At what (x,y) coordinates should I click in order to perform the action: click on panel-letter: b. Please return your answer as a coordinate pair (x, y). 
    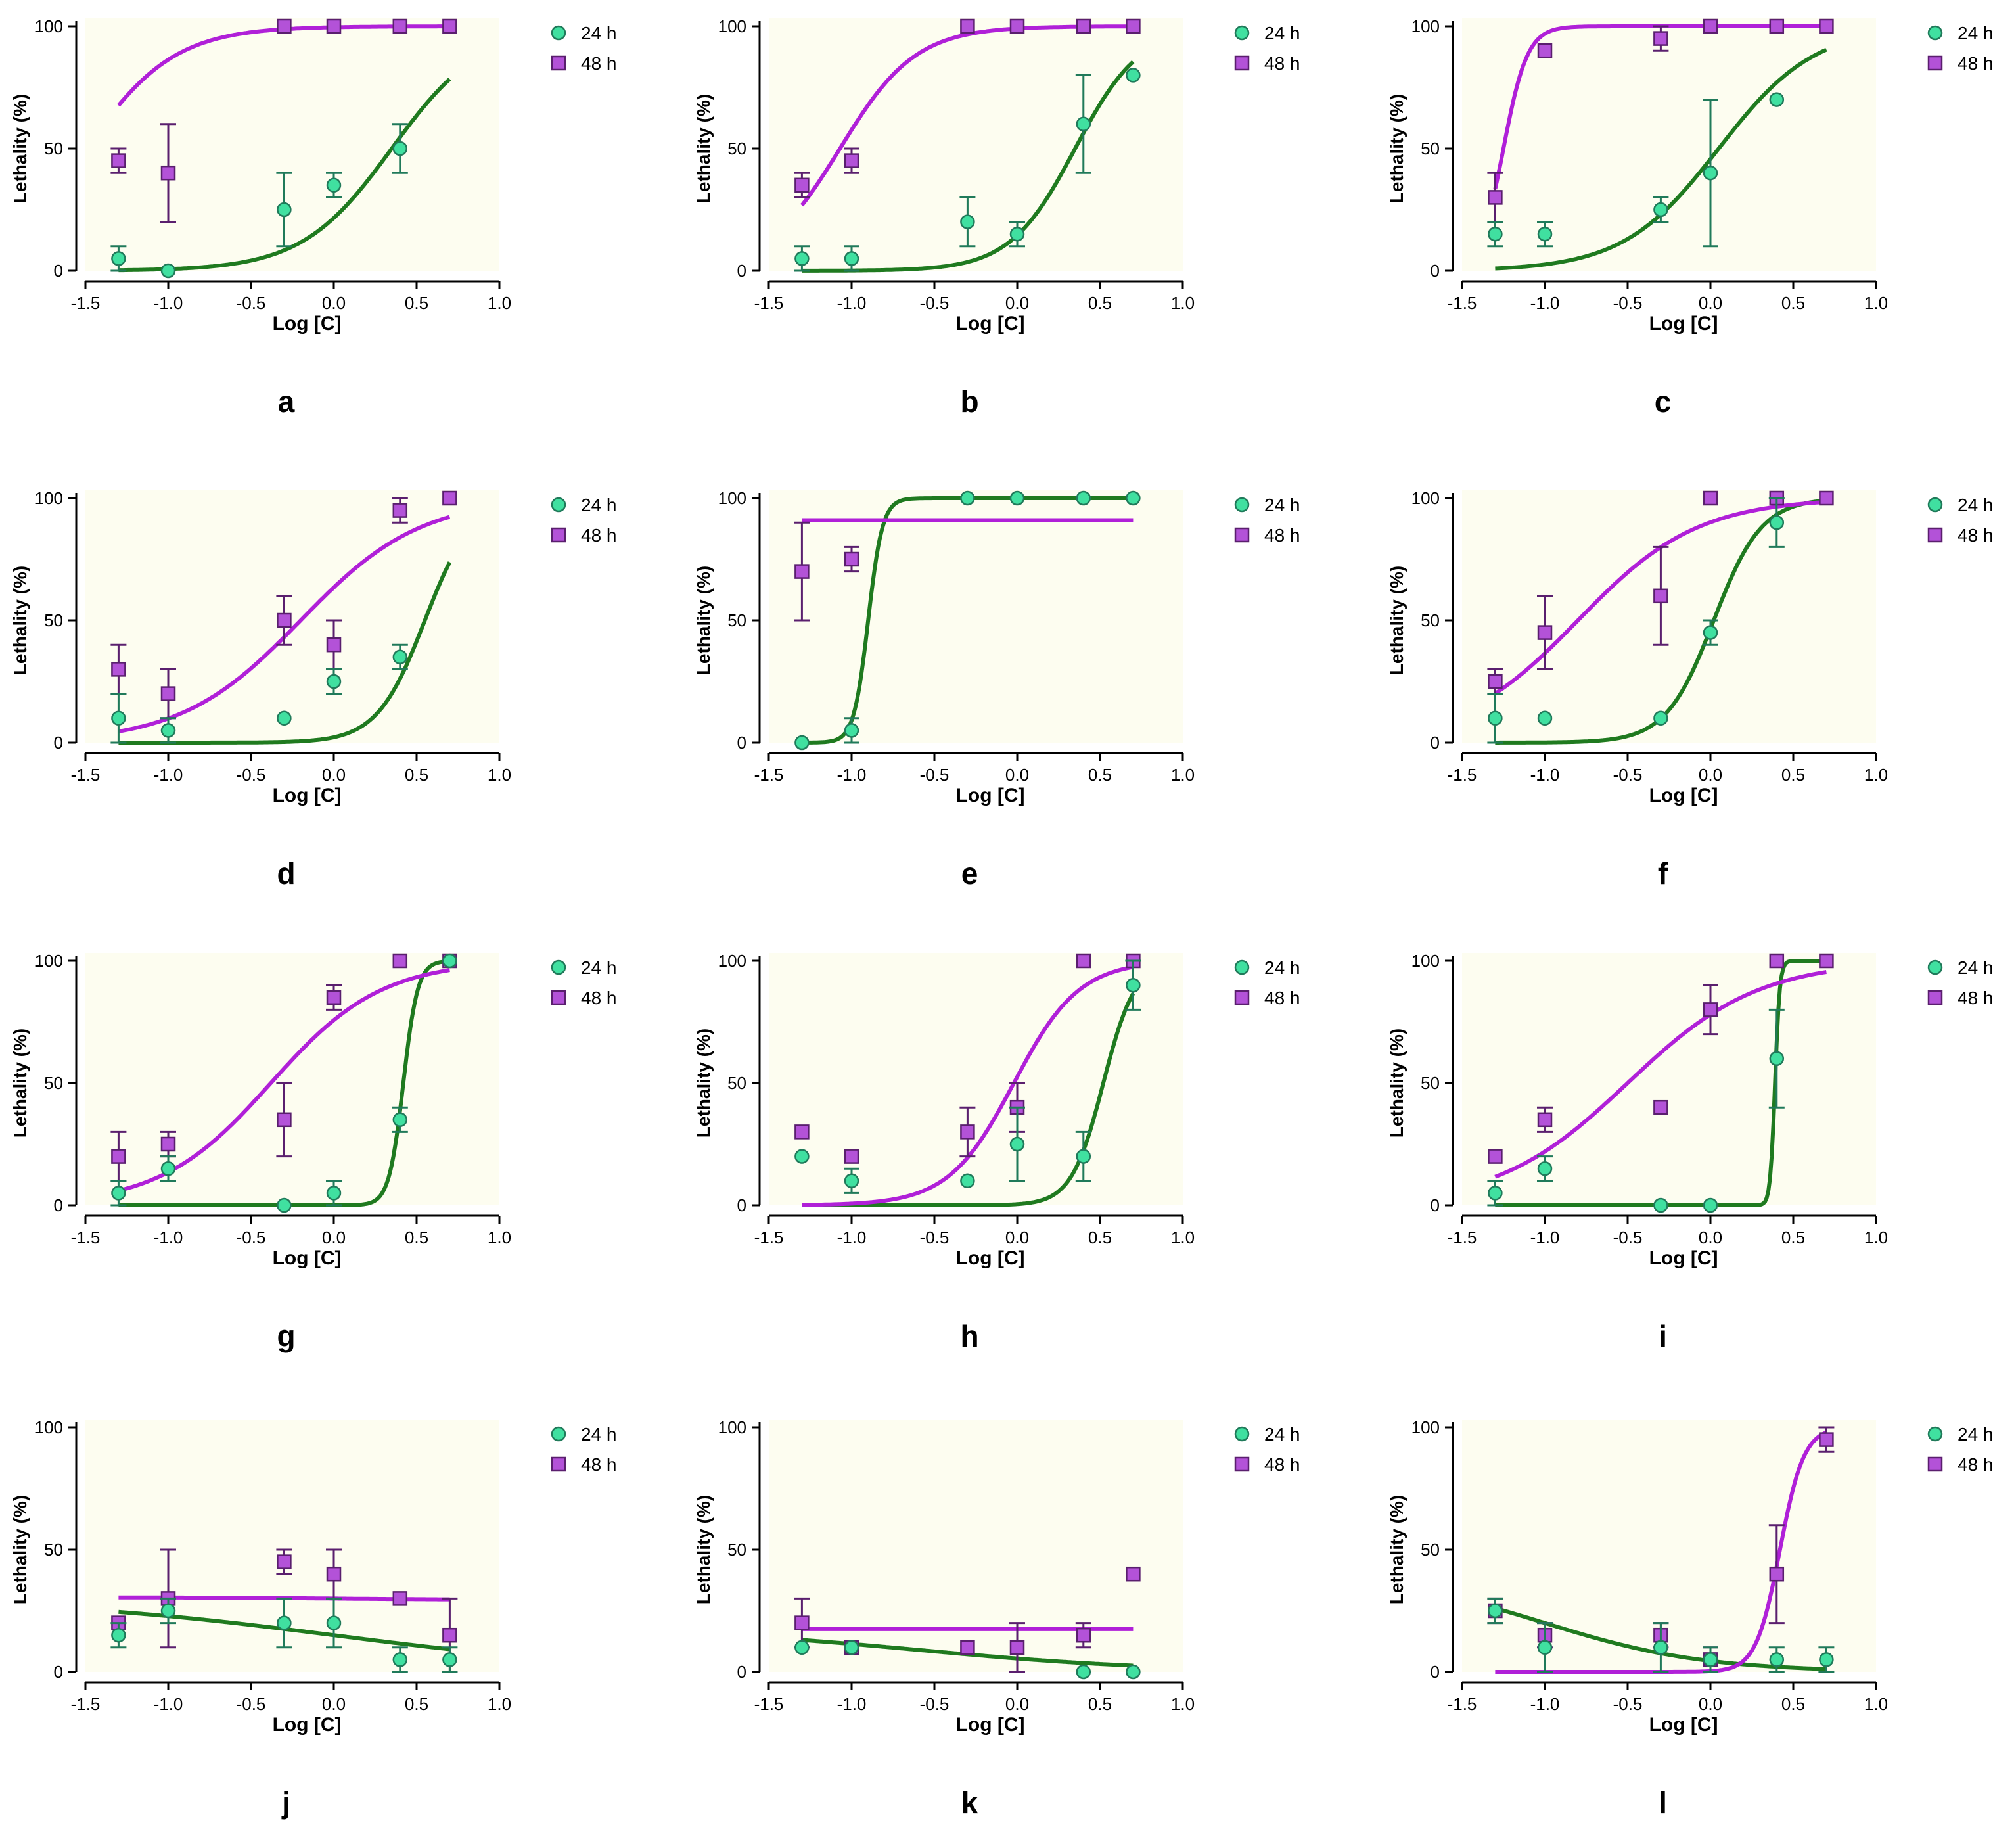
    Looking at the image, I should click on (969, 401).